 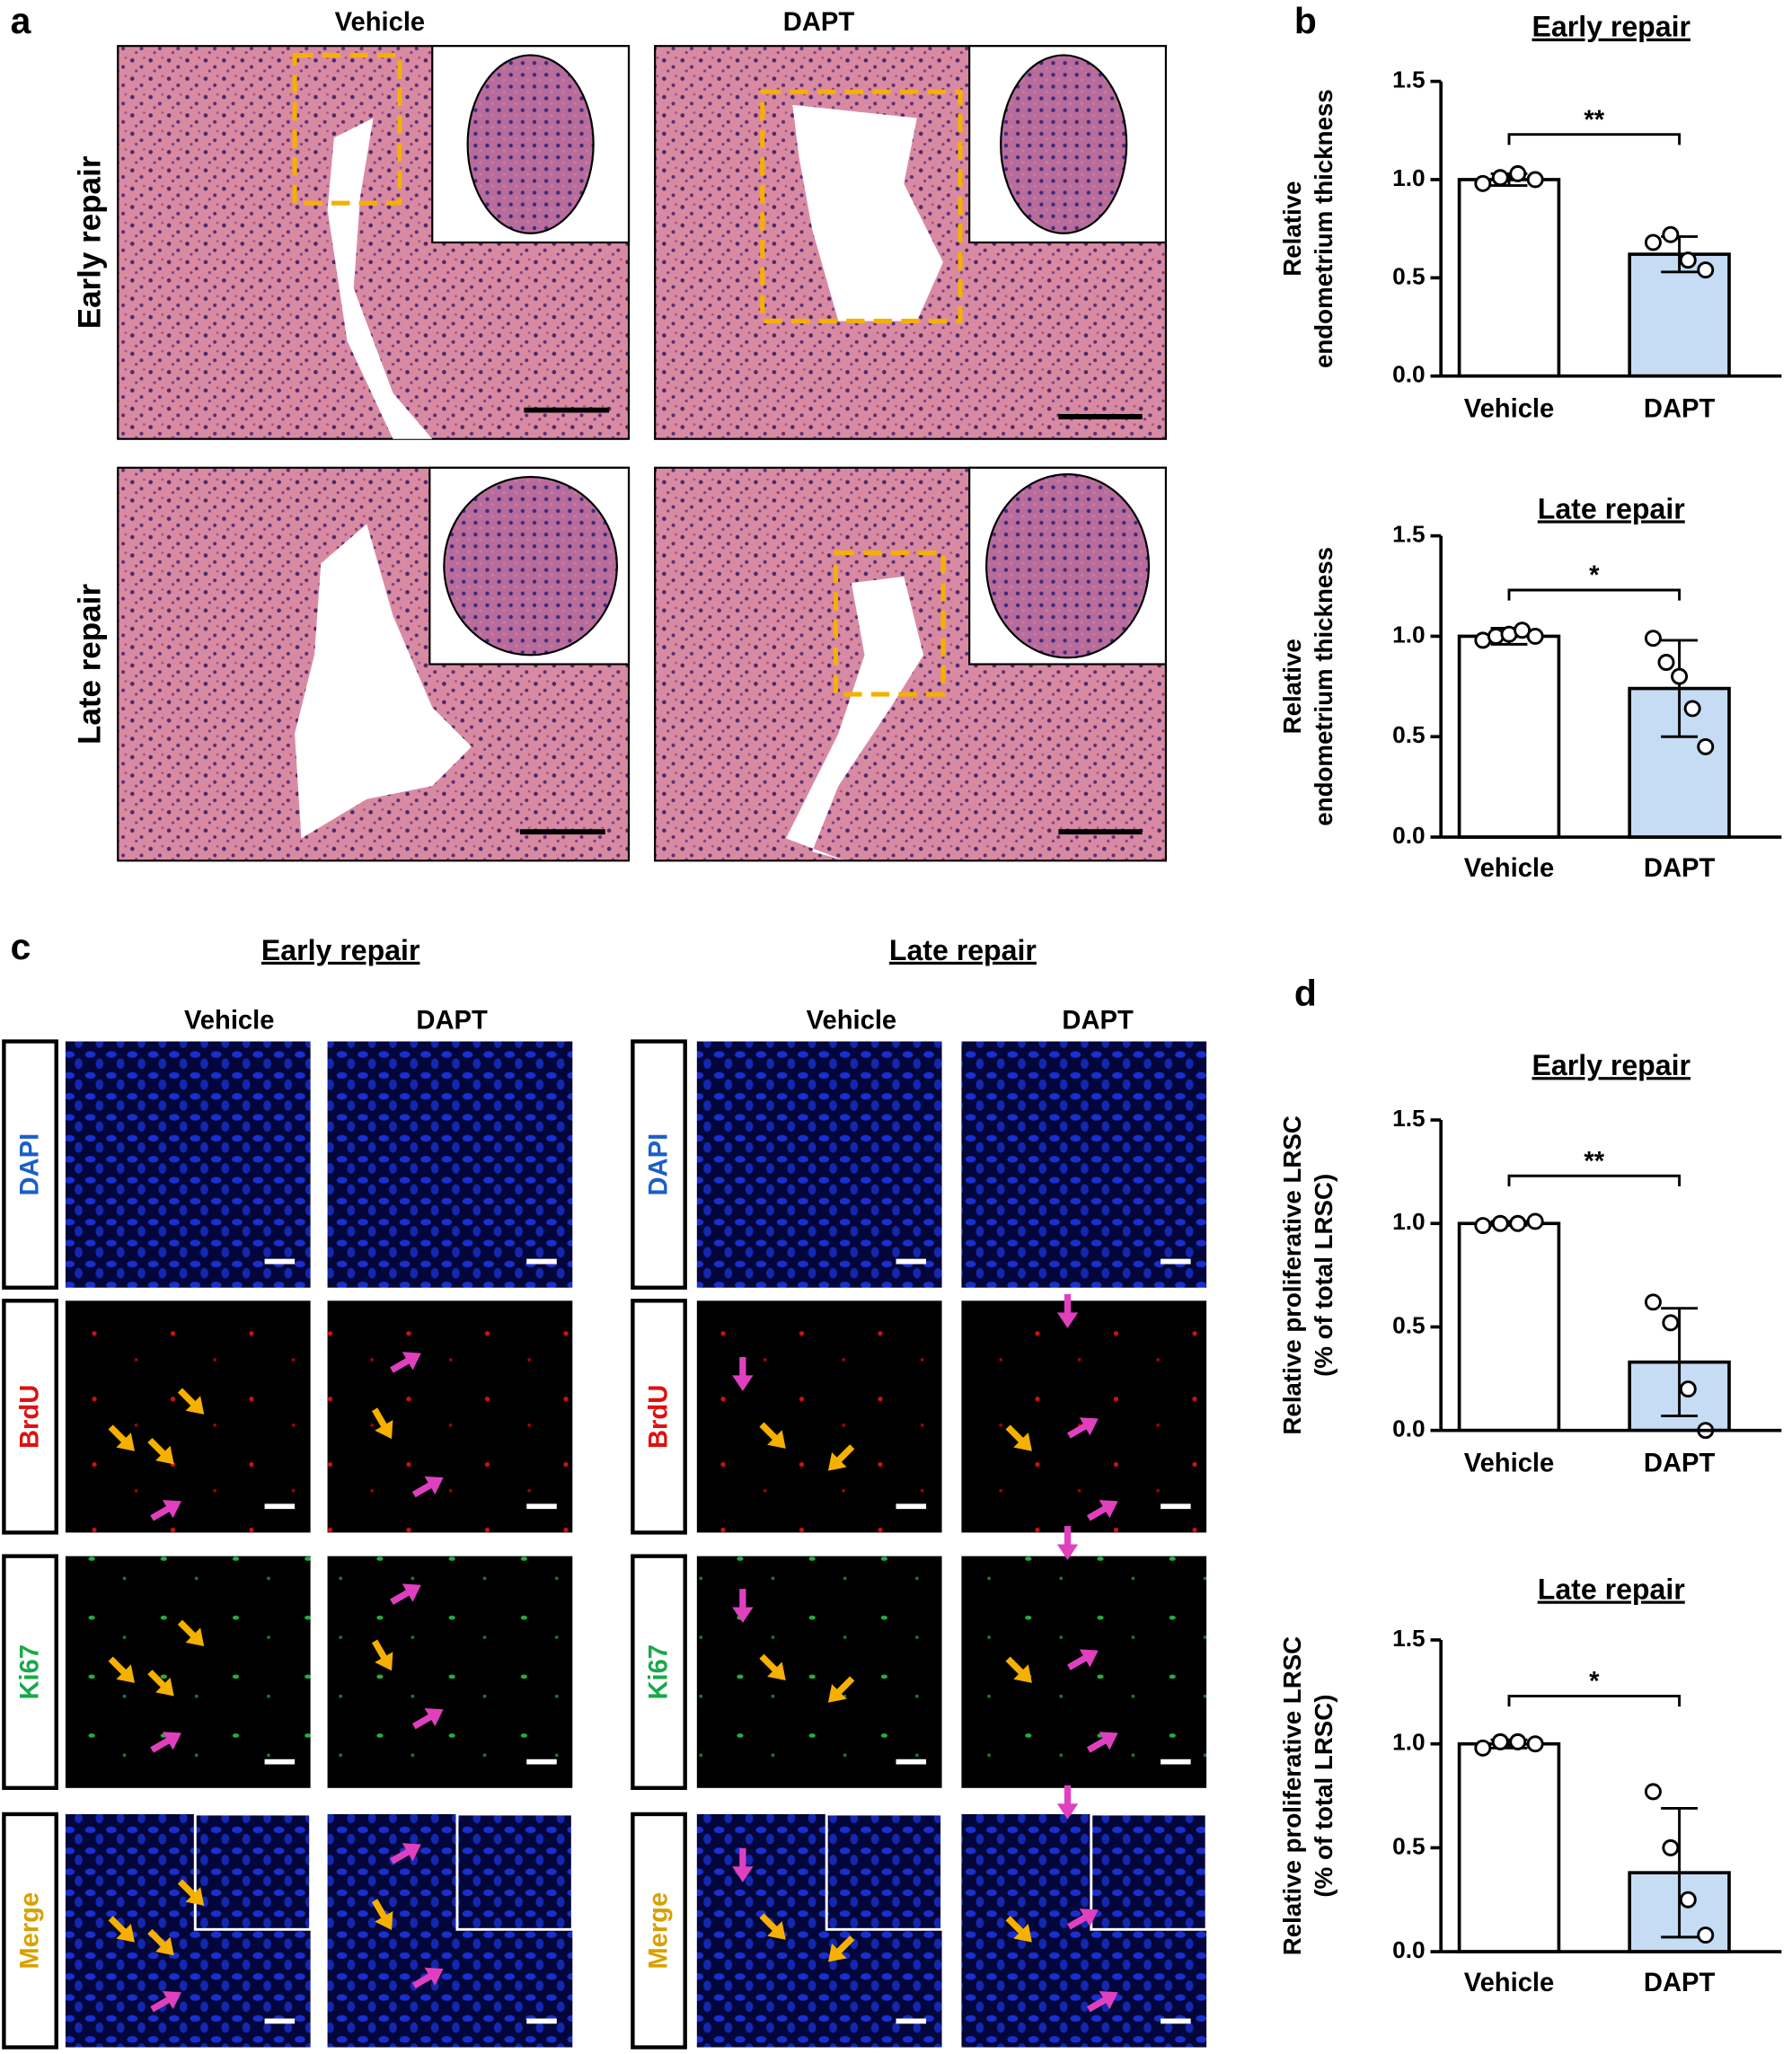 I want to click on panel-label: d, so click(x=1305, y=992).